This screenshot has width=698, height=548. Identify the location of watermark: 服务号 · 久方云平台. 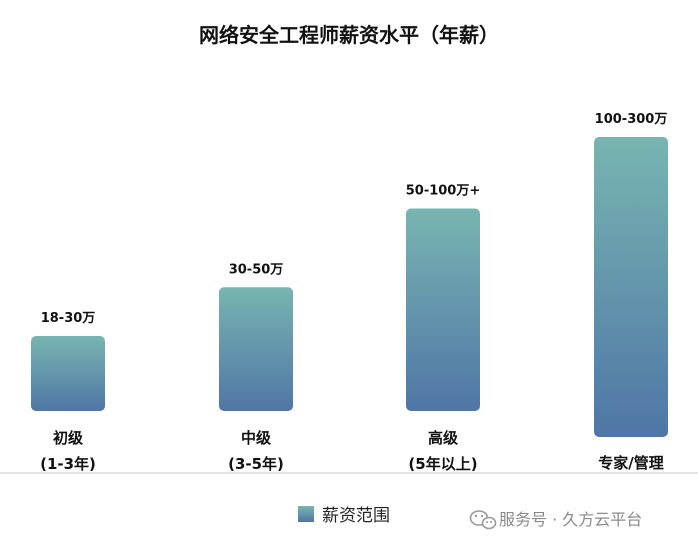
(555, 520).